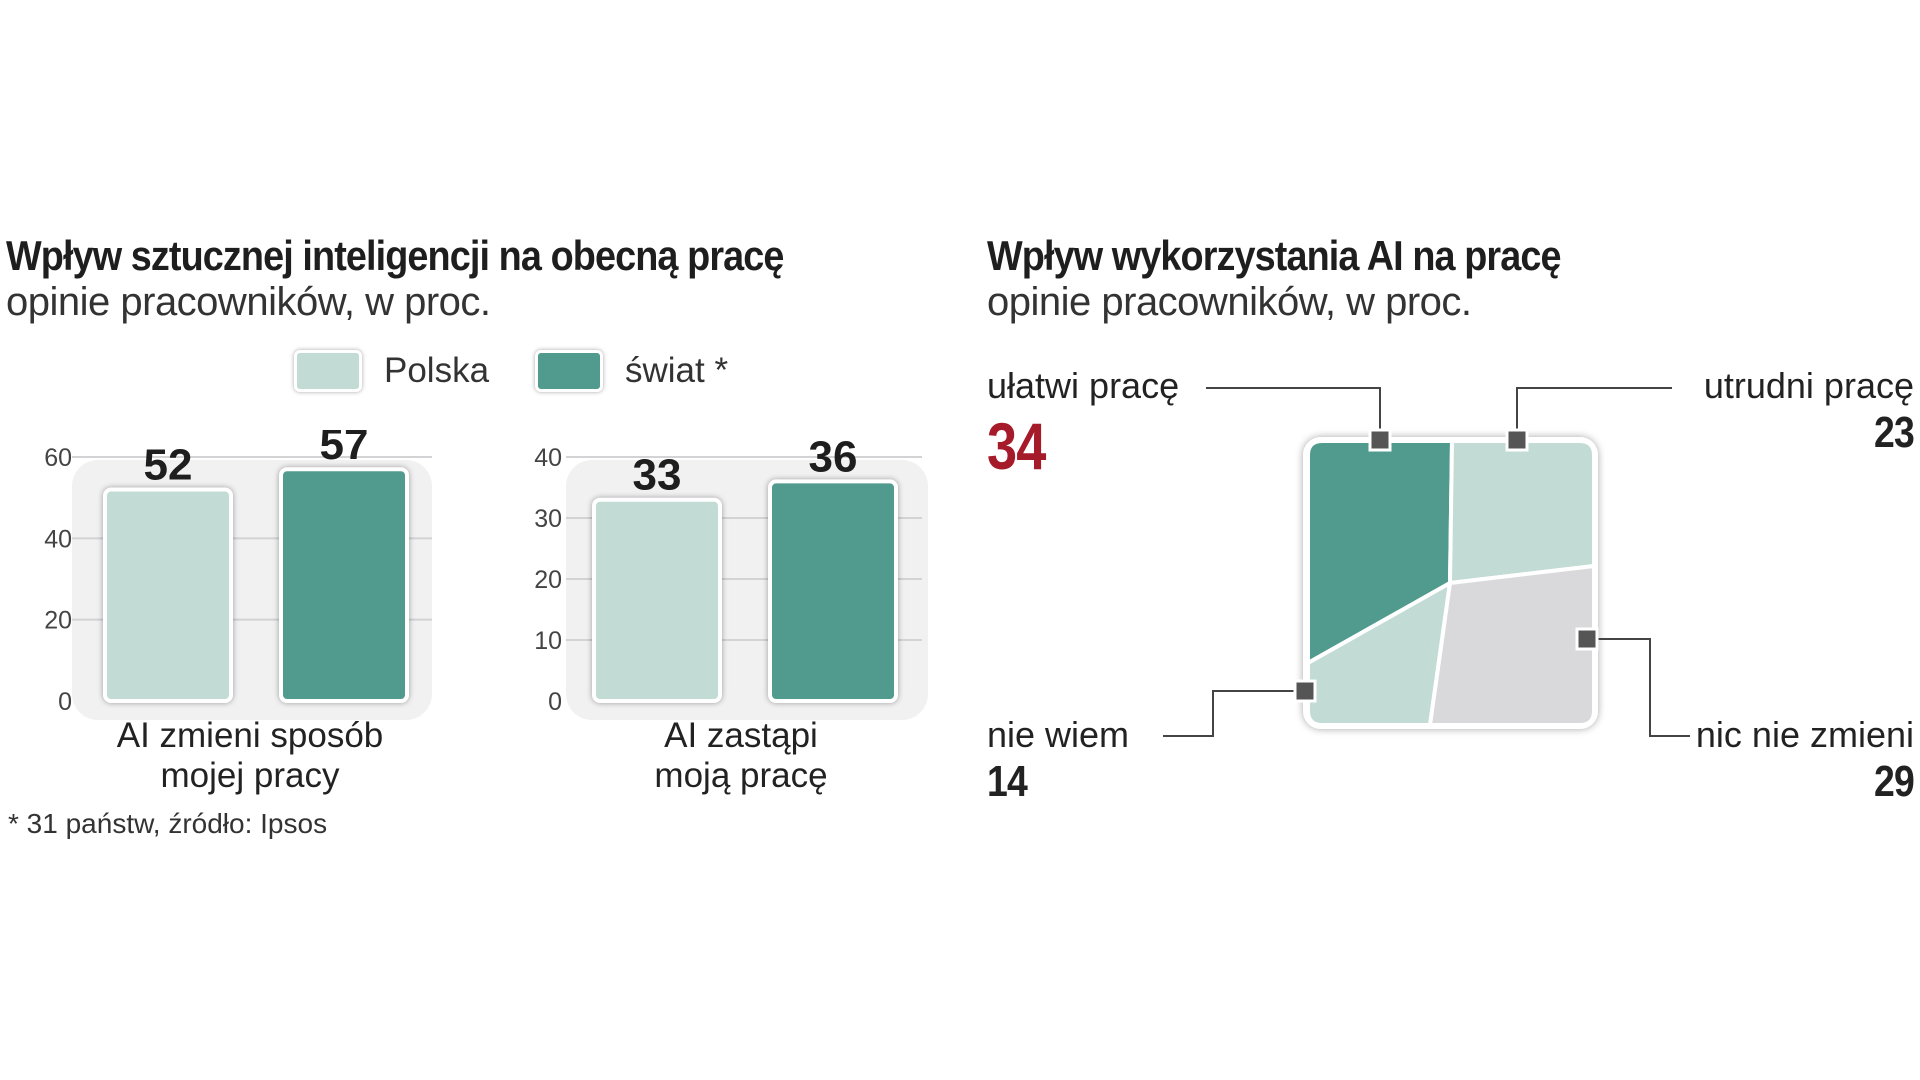 The image size is (1920, 1080). What do you see at coordinates (1379, 654) in the screenshot?
I see `pie-segment-nie-wiem` at bounding box center [1379, 654].